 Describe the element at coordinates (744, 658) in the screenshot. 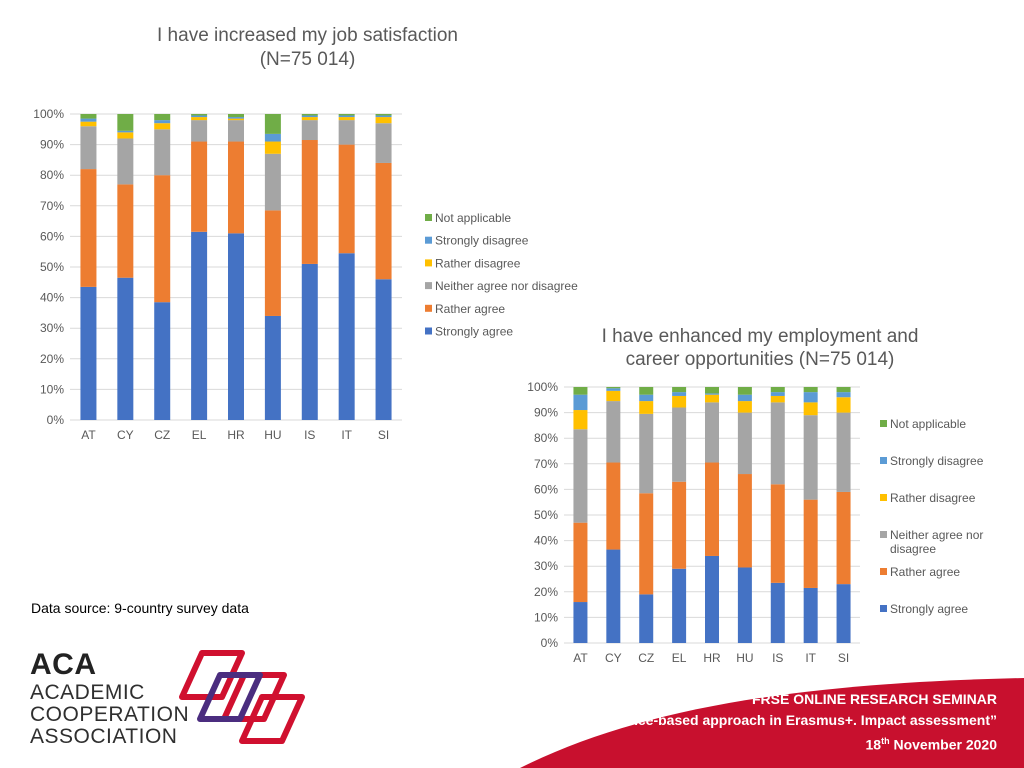

I see `x-tick-label: HU` at that location.